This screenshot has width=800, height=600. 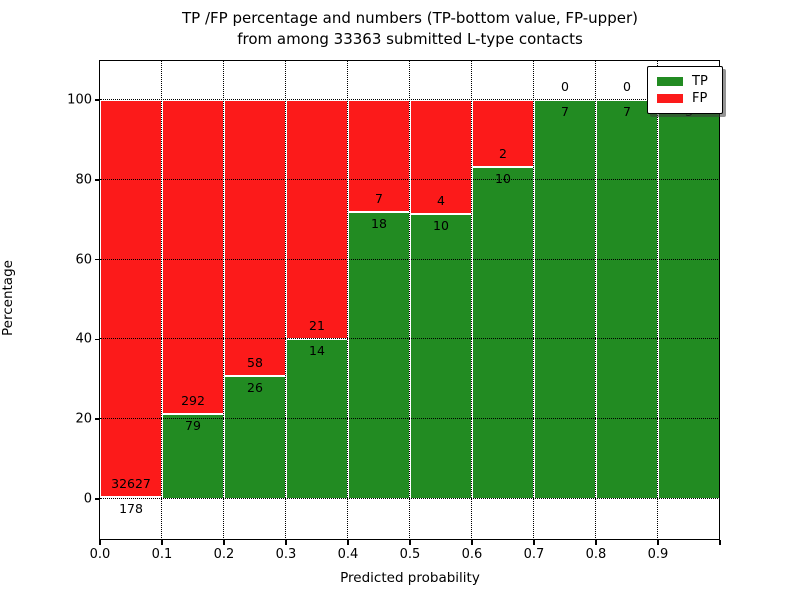 What do you see at coordinates (317, 220) in the screenshot?
I see `fp-bar-0.3-0.4` at bounding box center [317, 220].